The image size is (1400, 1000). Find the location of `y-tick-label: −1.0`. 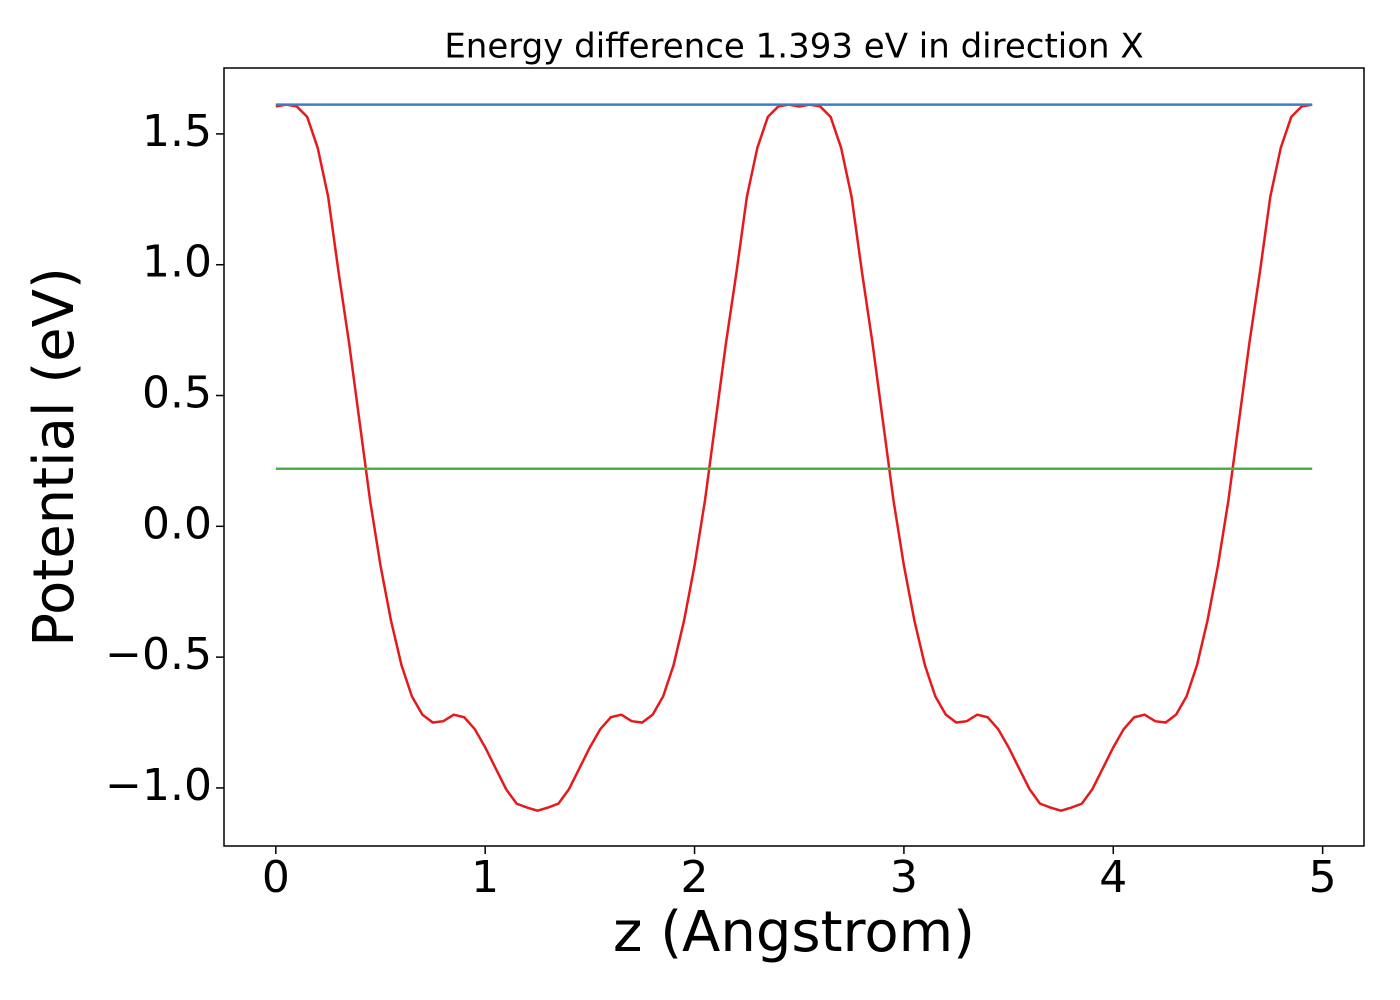

y-tick-label: −1.0 is located at coordinates (158, 785).